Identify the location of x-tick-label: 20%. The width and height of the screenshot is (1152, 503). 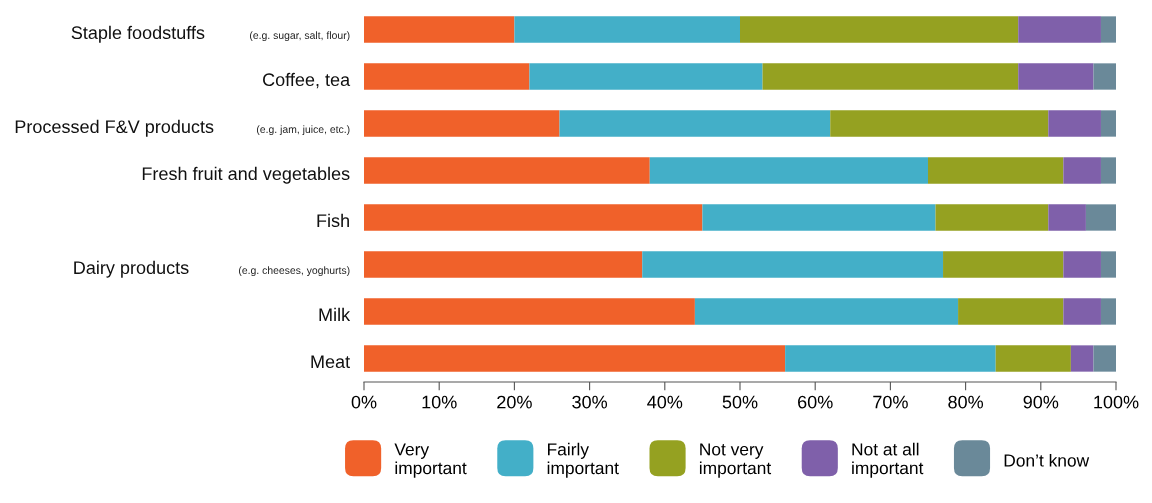
(514, 402).